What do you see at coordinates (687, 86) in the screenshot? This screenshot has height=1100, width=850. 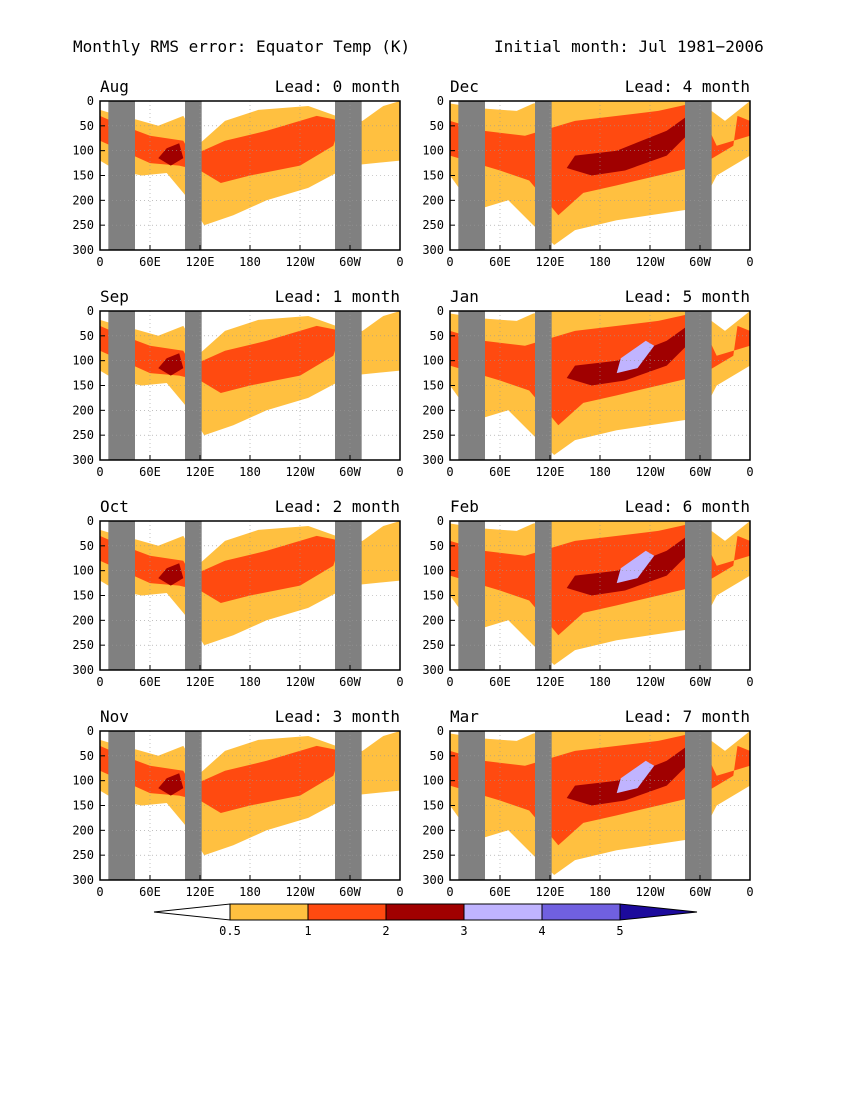 I see `panel-lead-label: Lead: 4 month` at bounding box center [687, 86].